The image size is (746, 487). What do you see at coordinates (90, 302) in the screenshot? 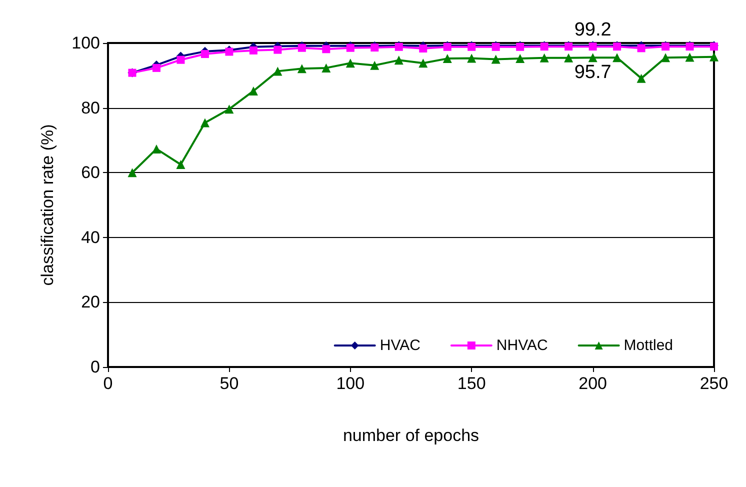
I see `y-tick-label: 20` at bounding box center [90, 302].